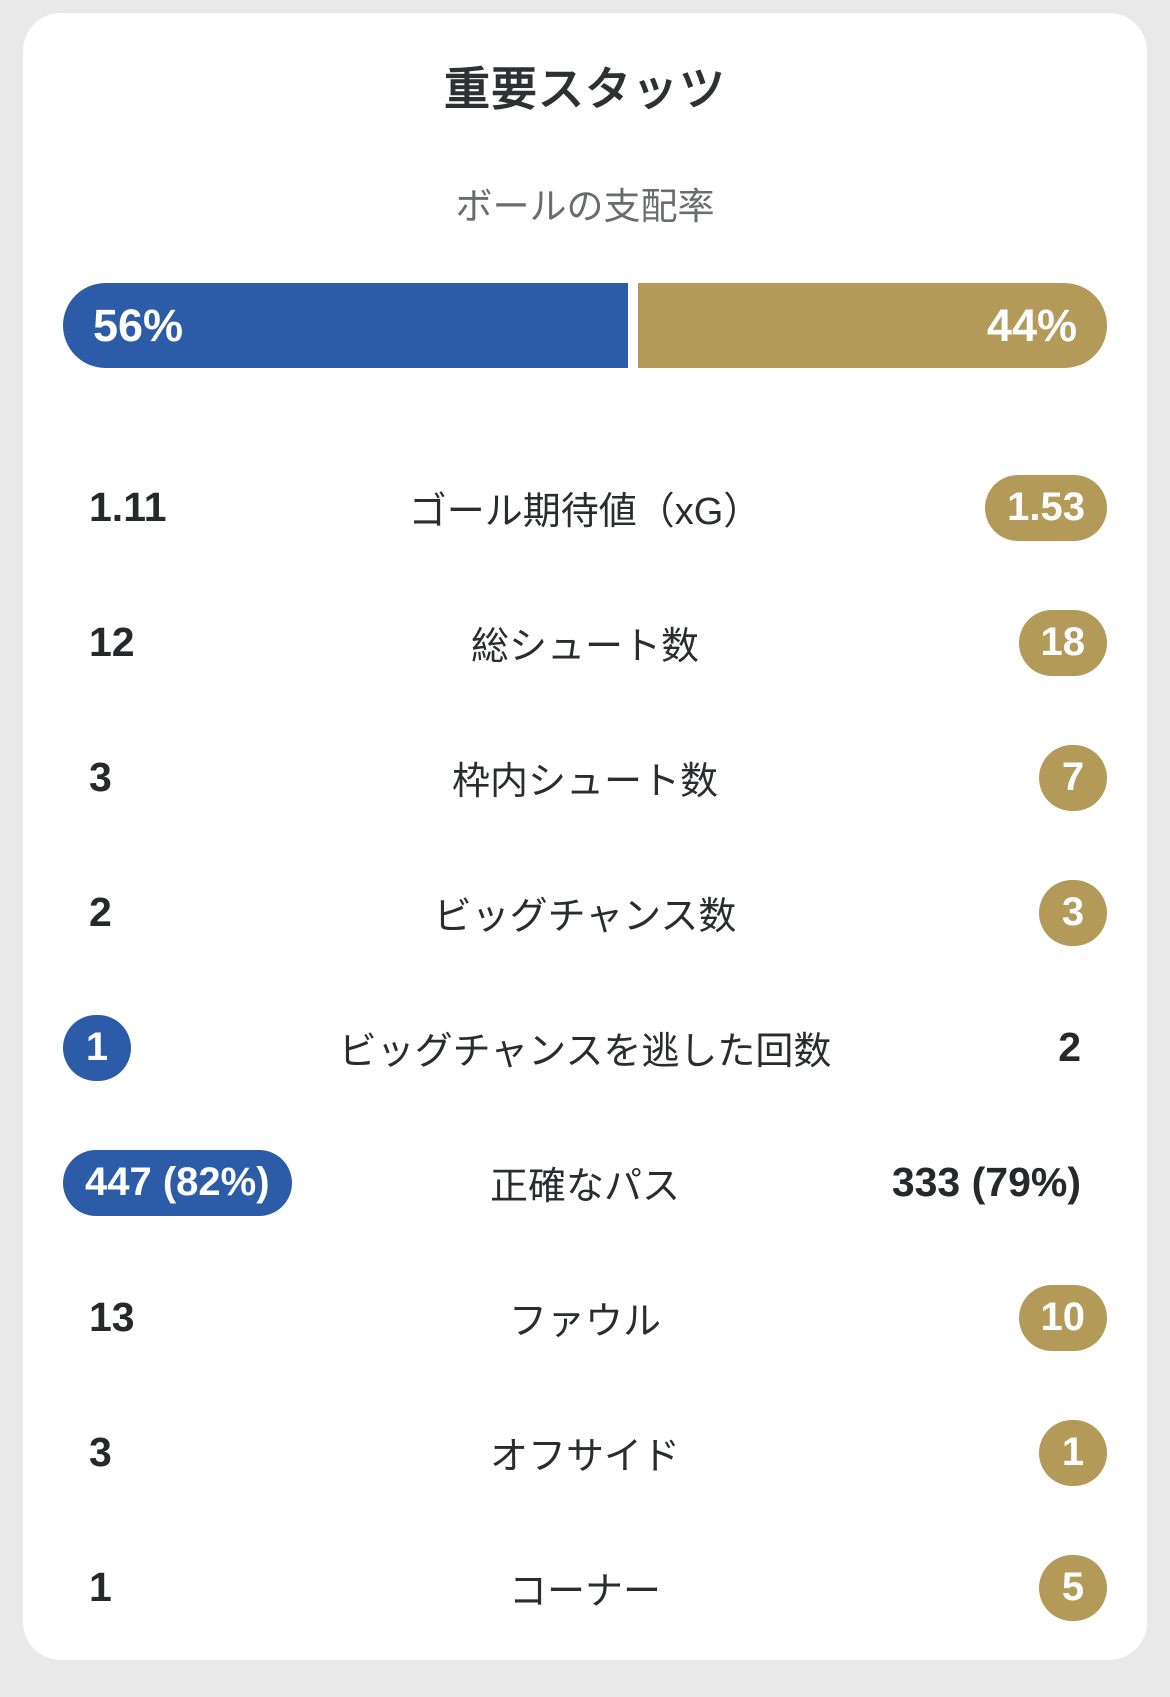 Image resolution: width=1170 pixels, height=1697 pixels. I want to click on stat-label: ビッグチャンス数, so click(585, 917).